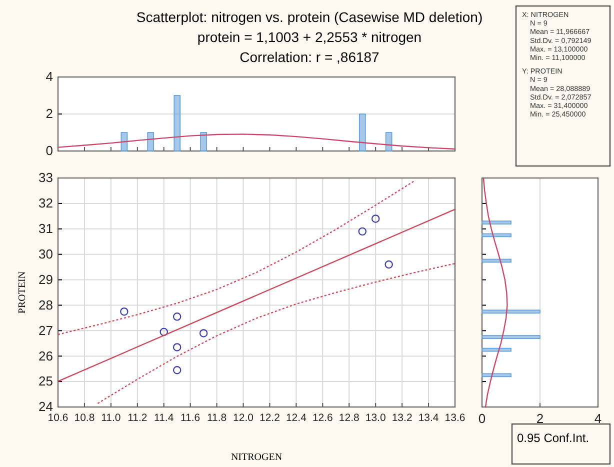 Image resolution: width=614 pixels, height=467 pixels. Describe the element at coordinates (45, 254) in the screenshot. I see `y-tick-label: 30` at that location.